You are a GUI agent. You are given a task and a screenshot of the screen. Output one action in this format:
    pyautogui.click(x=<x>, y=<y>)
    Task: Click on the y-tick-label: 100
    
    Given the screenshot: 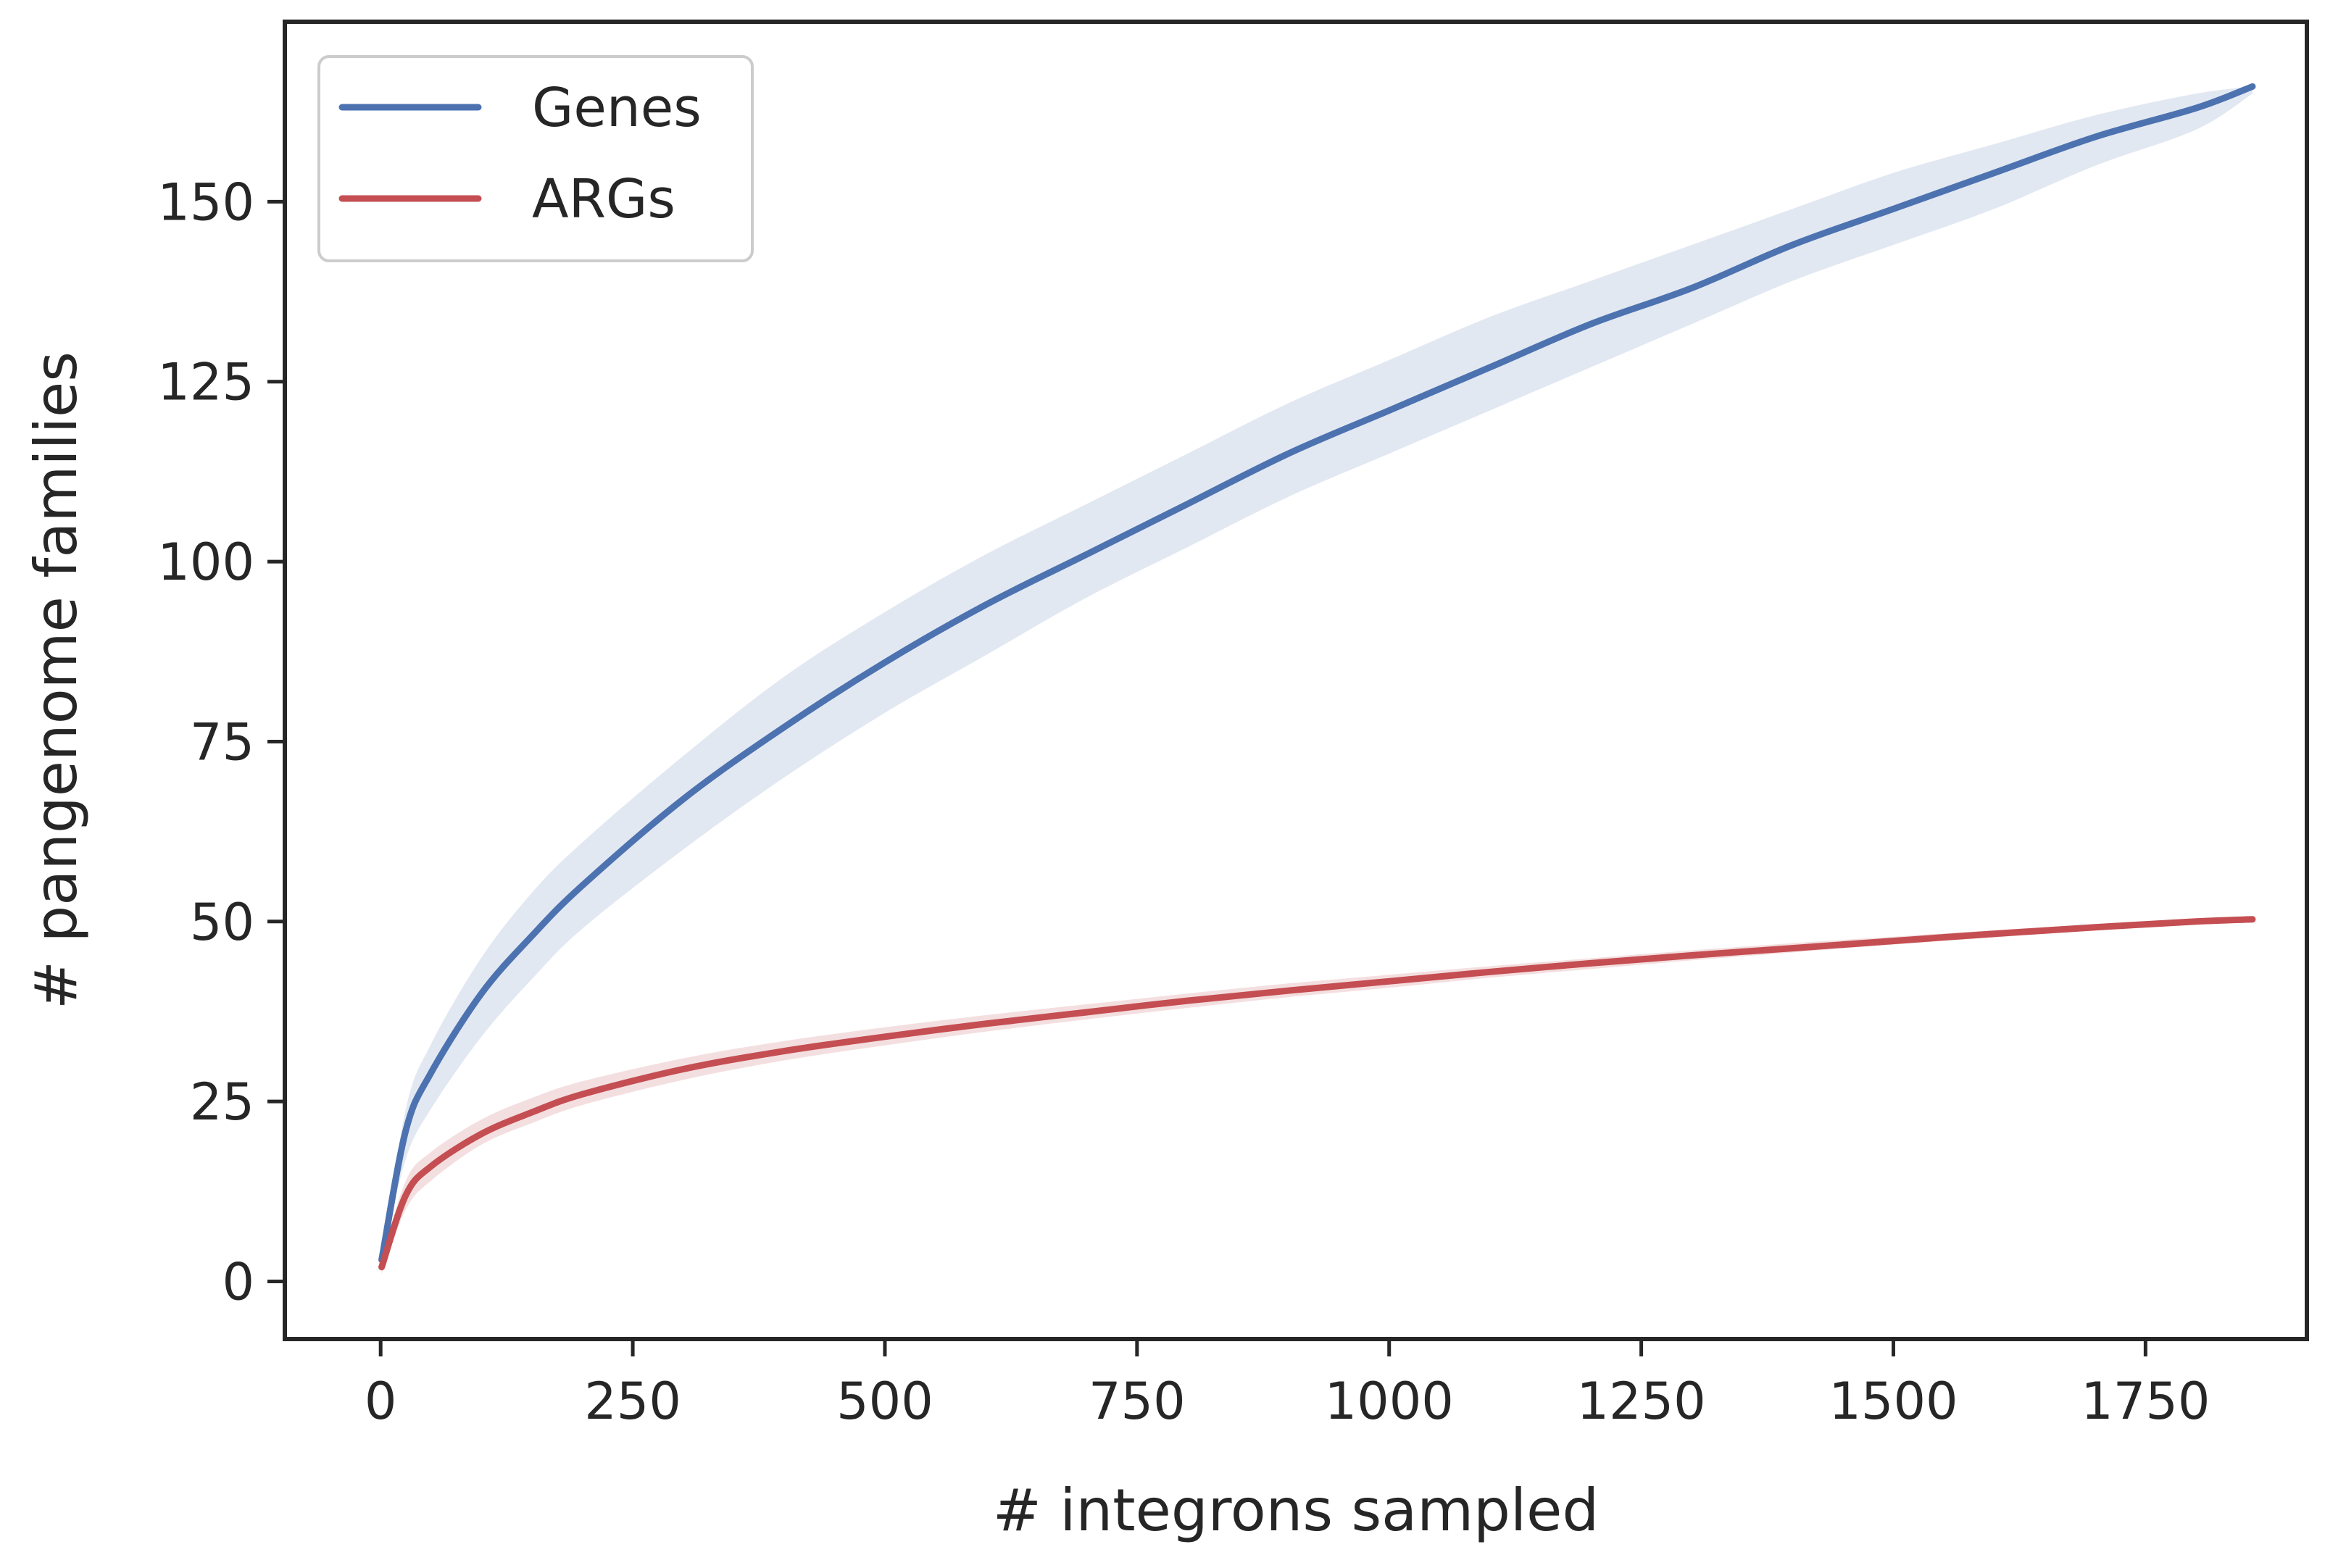 What is the action you would take?
    pyautogui.click(x=205, y=562)
    